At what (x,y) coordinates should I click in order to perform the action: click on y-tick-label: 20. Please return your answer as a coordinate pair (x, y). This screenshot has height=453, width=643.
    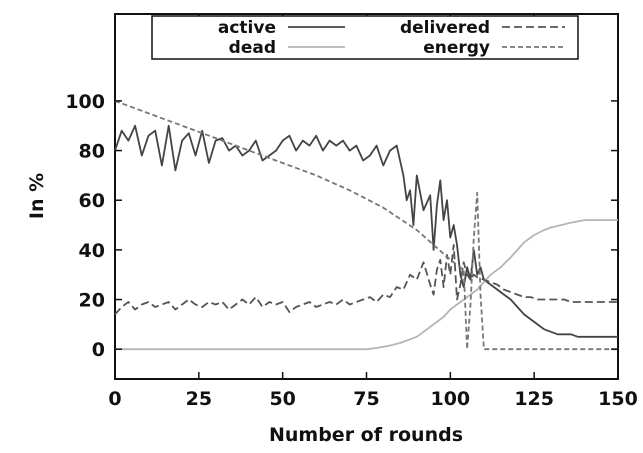
    Looking at the image, I should click on (92, 301).